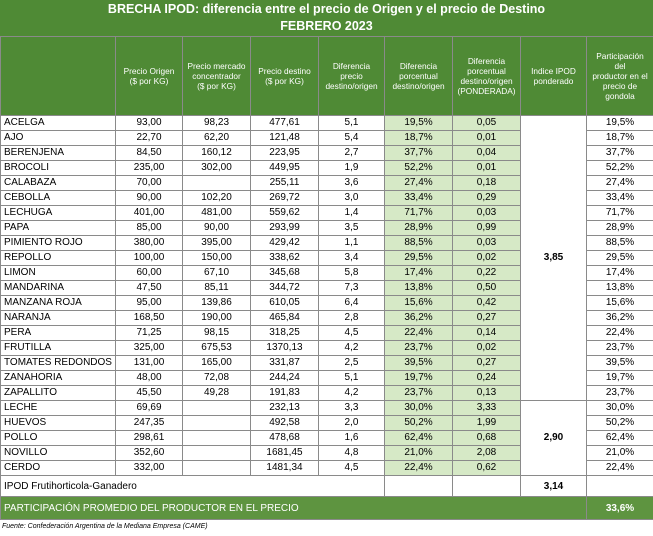 Image resolution: width=653 pixels, height=536 pixels. I want to click on cell: 0,03, so click(486, 213).